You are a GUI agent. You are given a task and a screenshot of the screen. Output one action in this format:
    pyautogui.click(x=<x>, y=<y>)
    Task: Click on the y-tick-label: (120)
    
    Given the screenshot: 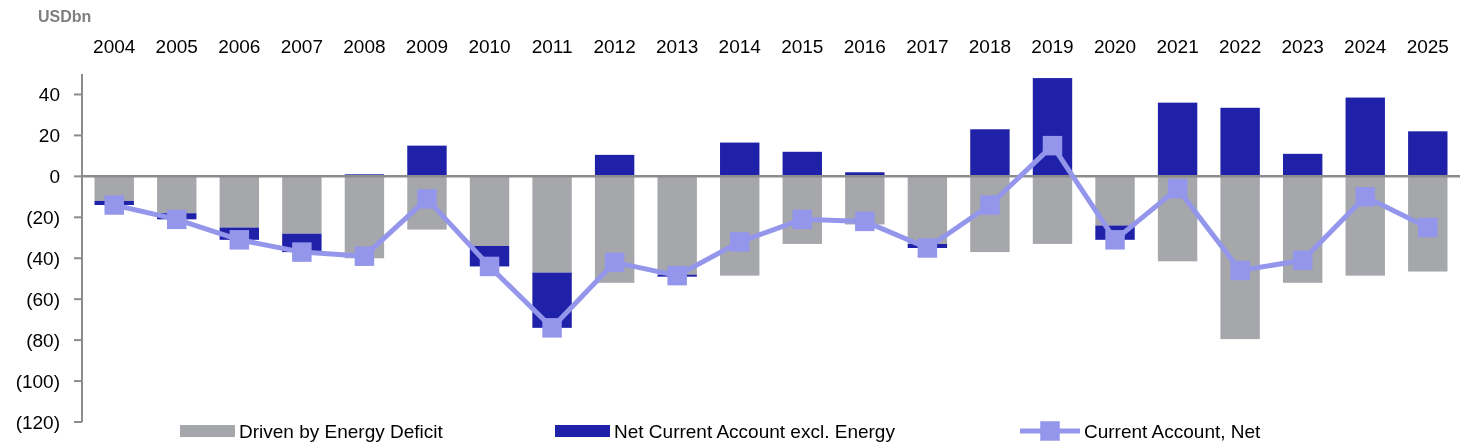 What is the action you would take?
    pyautogui.click(x=37, y=422)
    